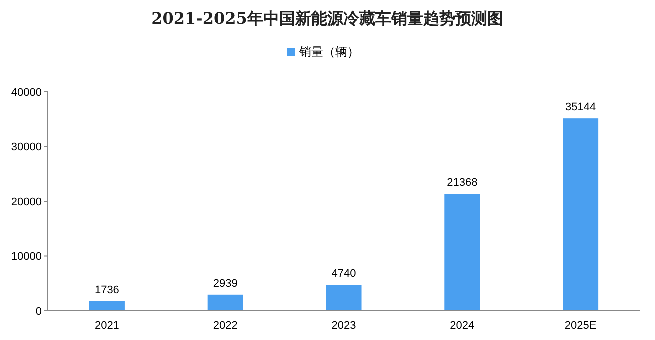 This screenshot has height=340, width=655. I want to click on data-label: 4740, so click(344, 274).